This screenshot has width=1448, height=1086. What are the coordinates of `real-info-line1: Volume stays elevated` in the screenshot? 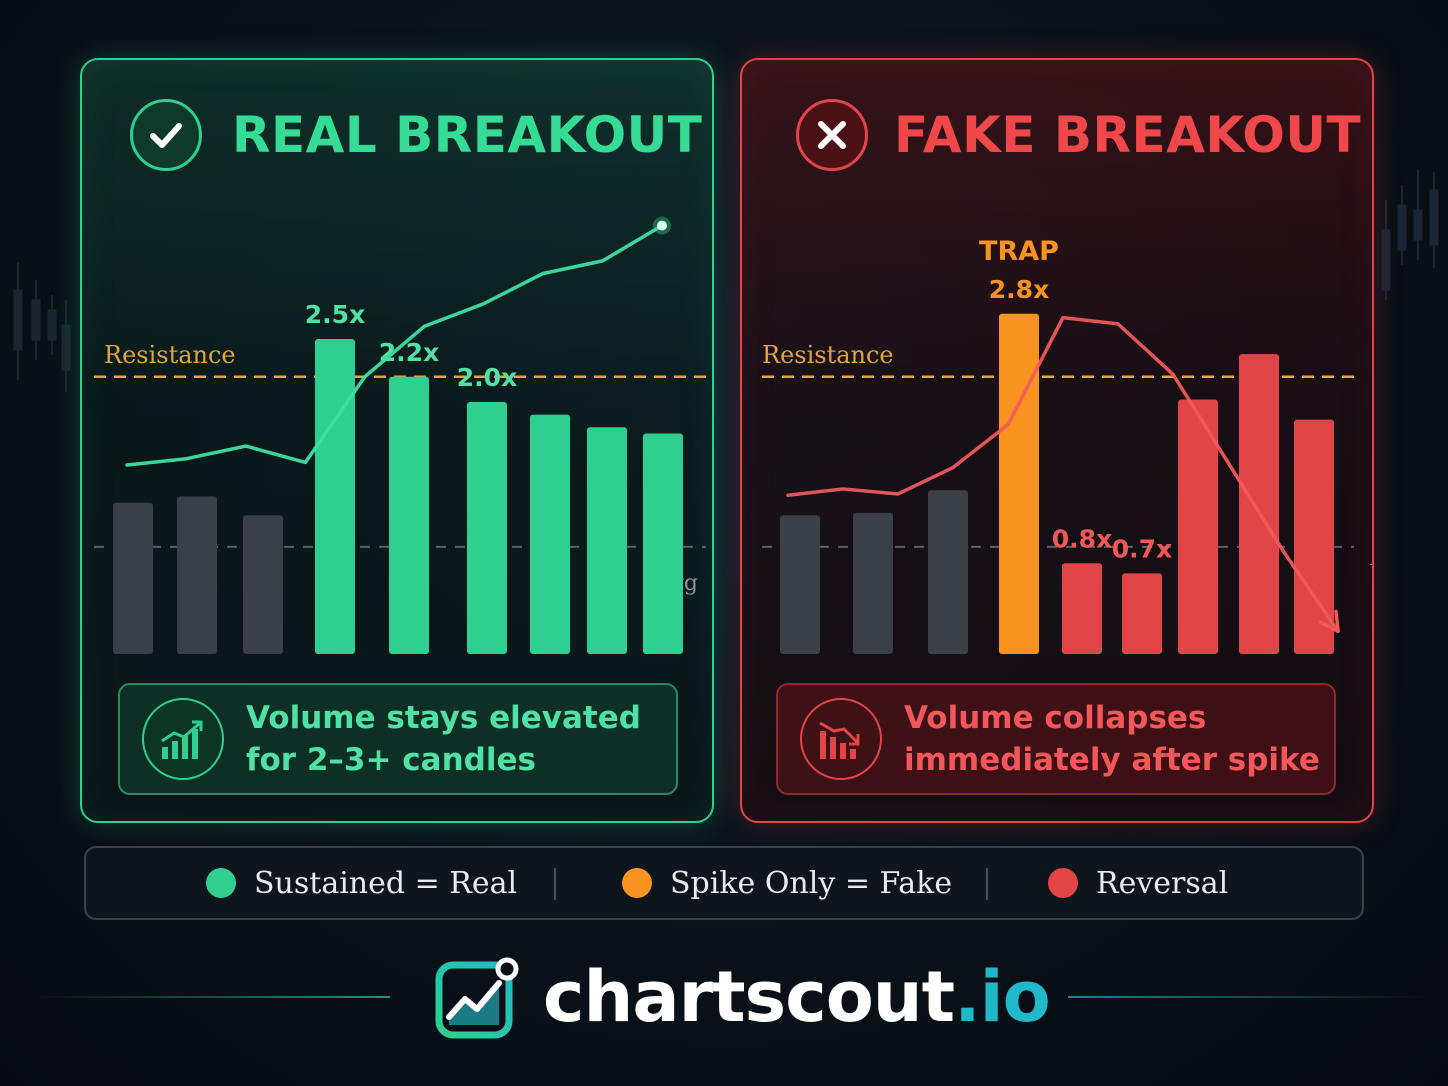 It's located at (443, 718).